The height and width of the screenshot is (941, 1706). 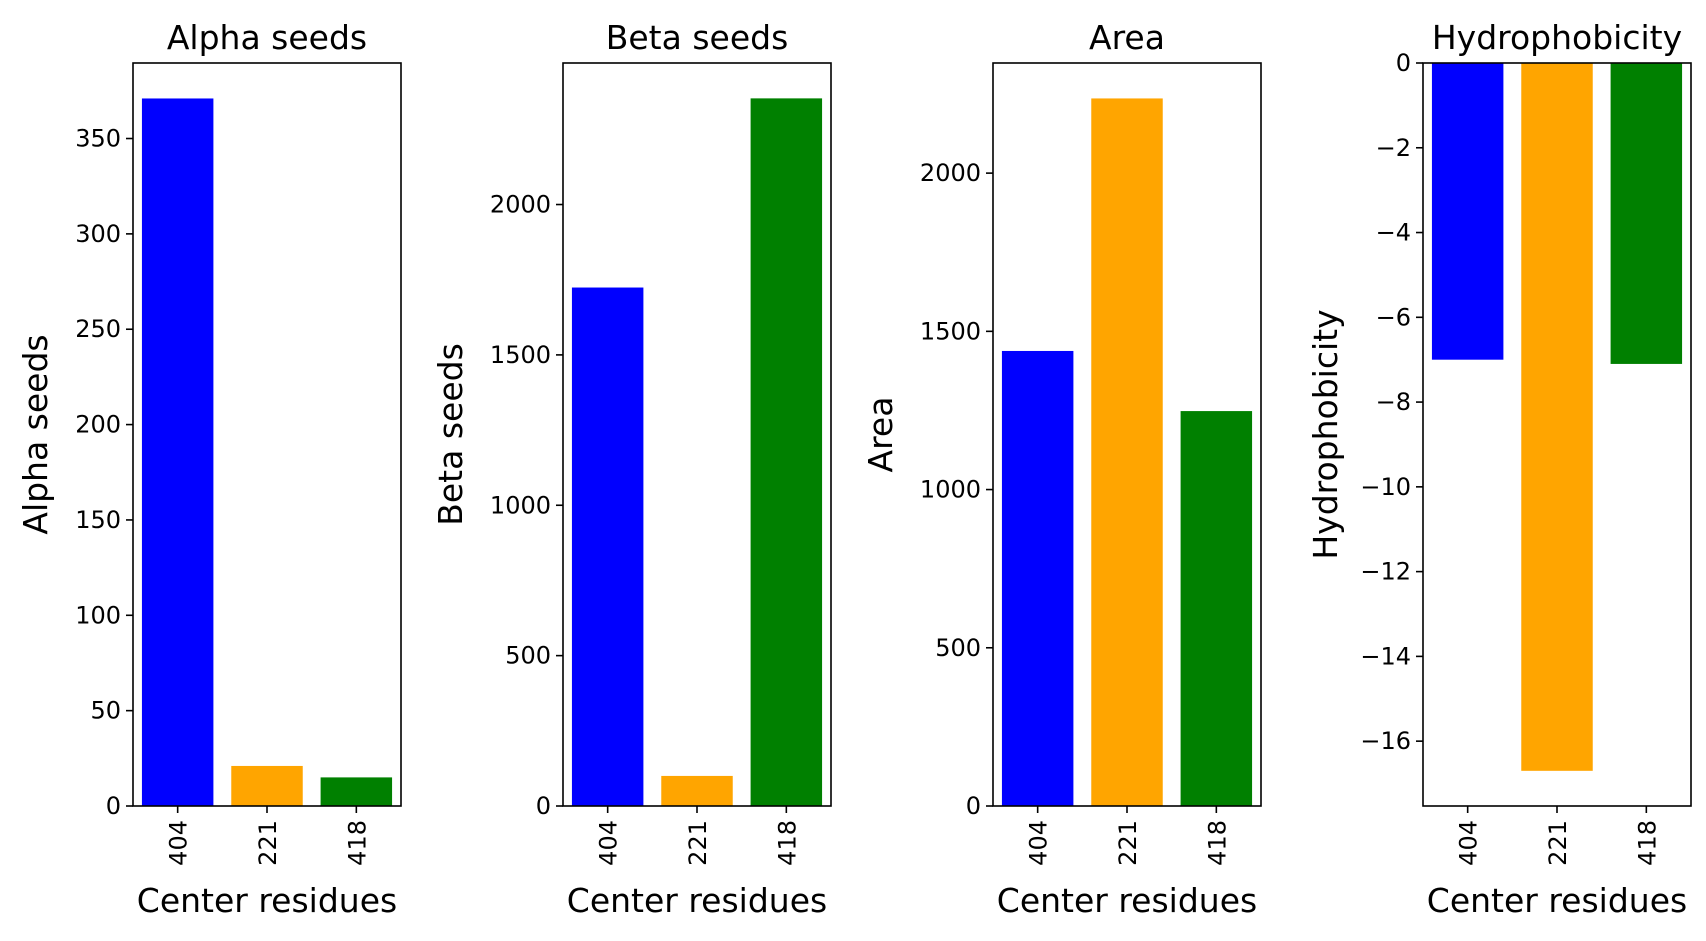 I want to click on y-tick-label: −14, so click(x=1385, y=656).